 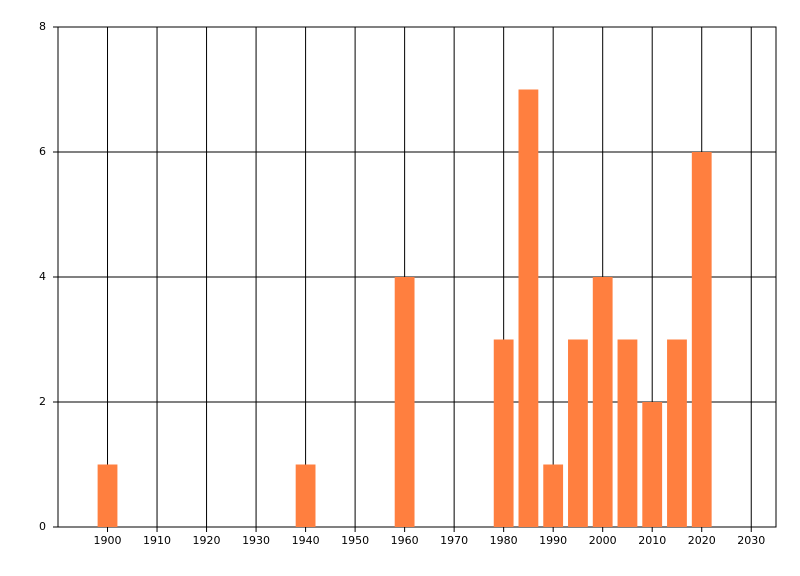 I want to click on y-tick-label: 4, so click(x=42, y=276).